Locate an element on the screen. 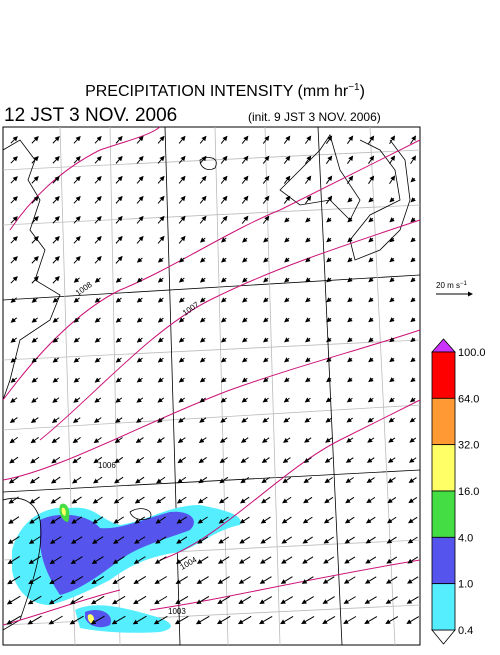 The height and width of the screenshot is (655, 500). colorbar-label: 1.0 is located at coordinates (465, 585).